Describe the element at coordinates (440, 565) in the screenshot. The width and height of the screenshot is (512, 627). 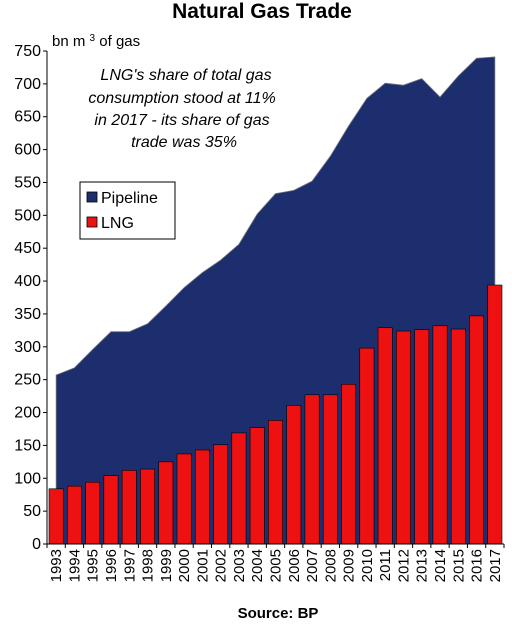
I see `x-tick-label-2014: 2014` at that location.